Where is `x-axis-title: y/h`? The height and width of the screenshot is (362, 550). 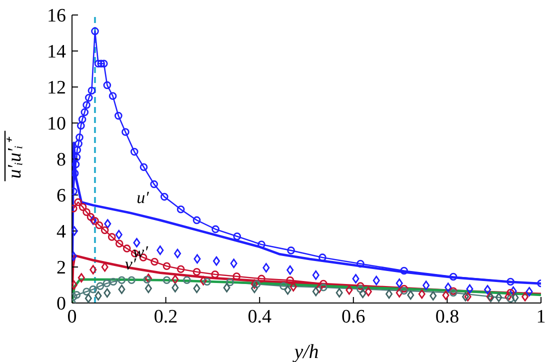 x-axis-title: y/h is located at coordinates (305, 351).